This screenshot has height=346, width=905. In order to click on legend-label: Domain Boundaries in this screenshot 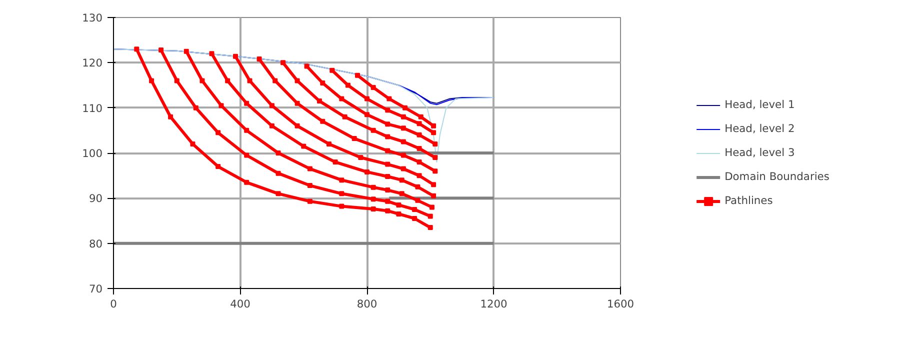, I will do `click(777, 176)`.